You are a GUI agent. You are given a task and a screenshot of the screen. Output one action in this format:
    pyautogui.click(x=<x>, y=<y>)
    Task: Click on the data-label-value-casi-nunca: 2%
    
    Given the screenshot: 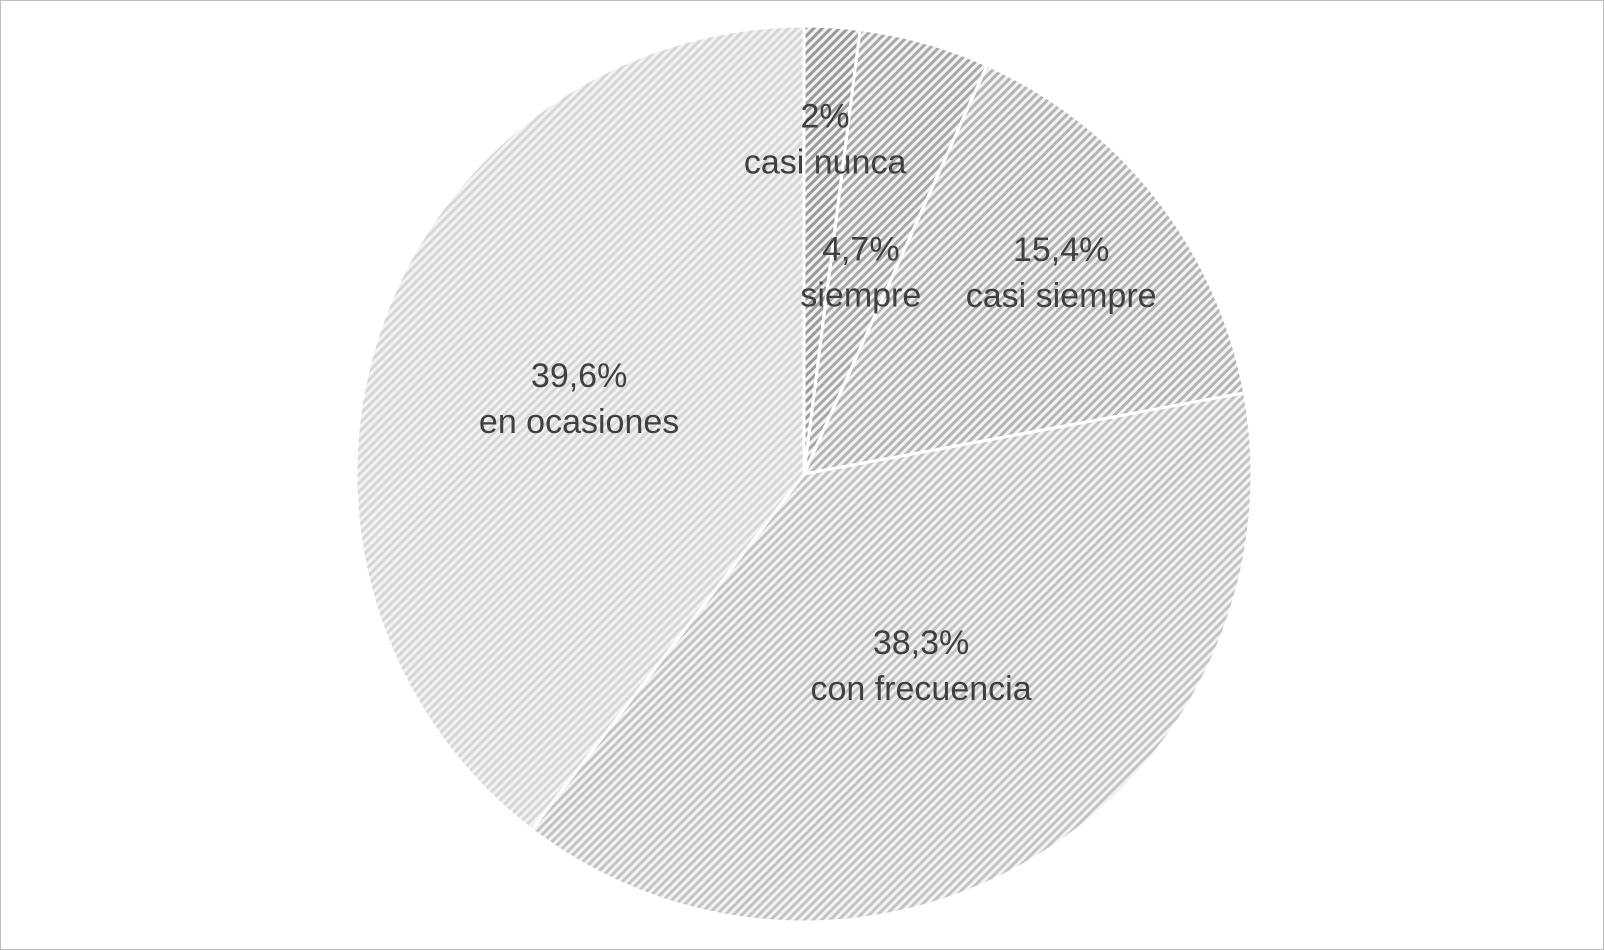 What is the action you would take?
    pyautogui.click(x=825, y=117)
    